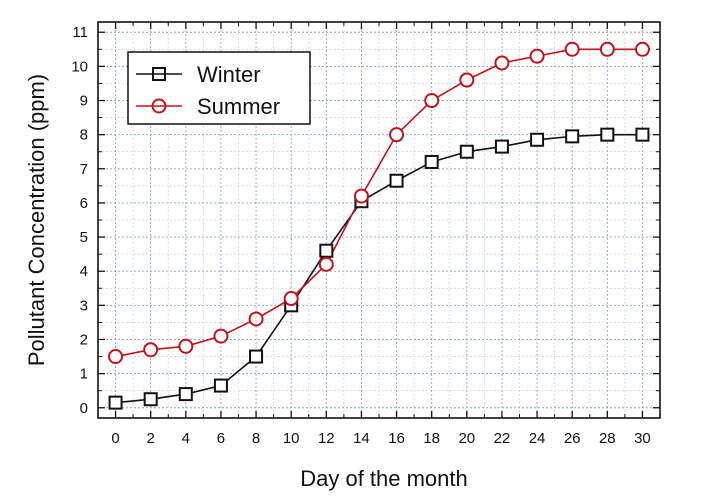 Image resolution: width=710 pixels, height=500 pixels. Describe the element at coordinates (159, 74) in the screenshot. I see `legend-marker-winter` at that location.